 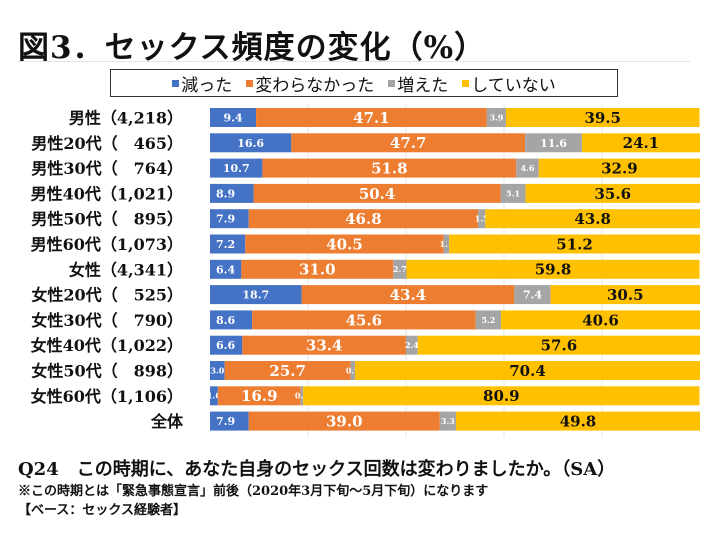 I want to click on data-label: 7.2, so click(x=225, y=244).